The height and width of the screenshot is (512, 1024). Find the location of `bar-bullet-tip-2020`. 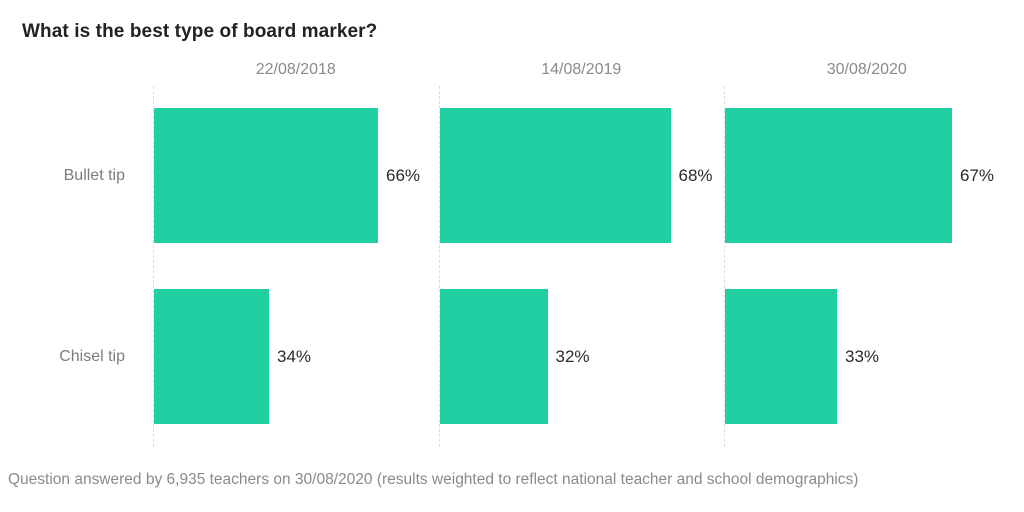

bar-bullet-tip-2020 is located at coordinates (838, 175).